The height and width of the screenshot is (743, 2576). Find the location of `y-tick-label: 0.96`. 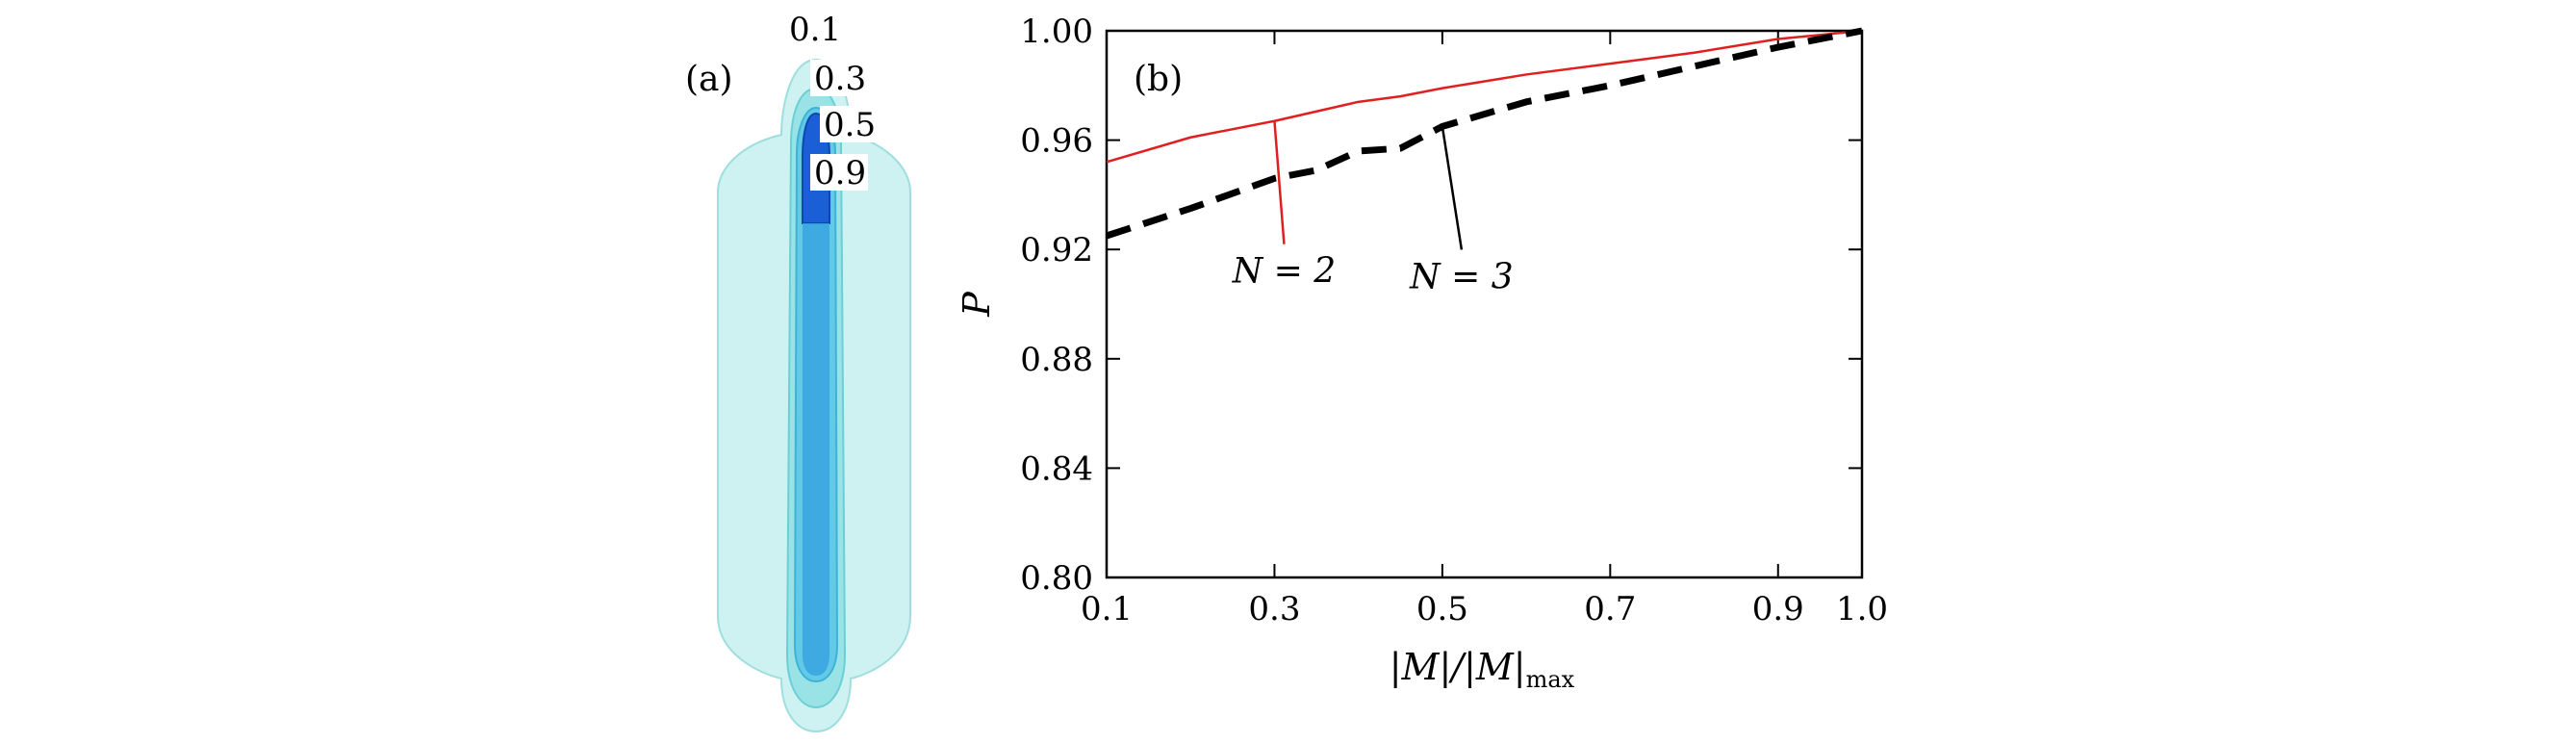

y-tick-label: 0.96 is located at coordinates (1056, 141).